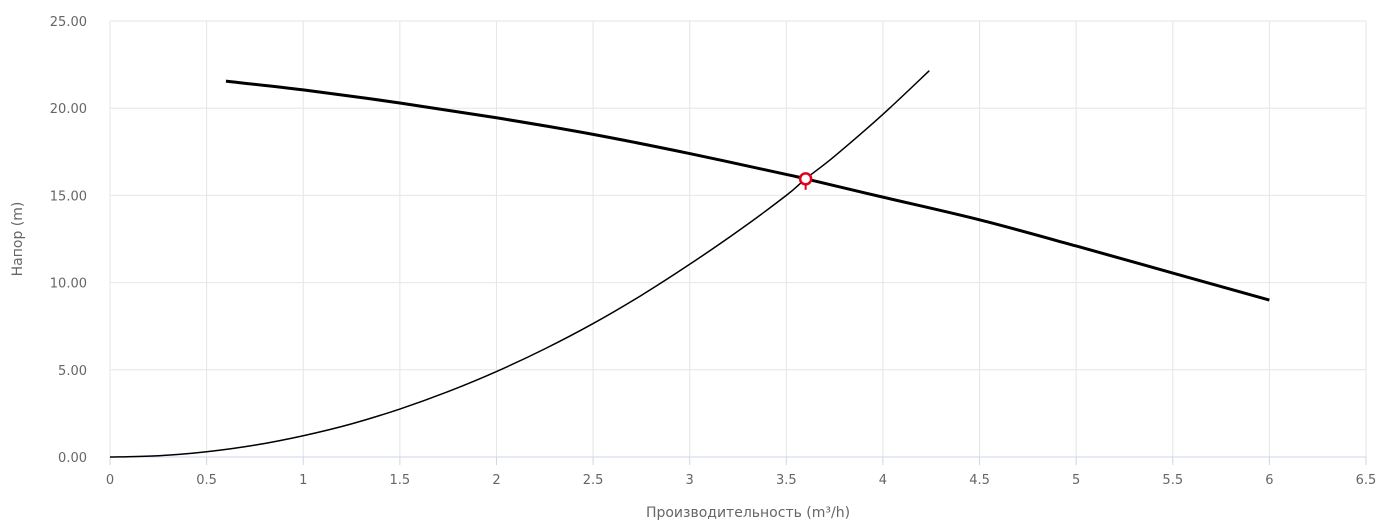 The width and height of the screenshot is (1386, 523). What do you see at coordinates (68, 22) in the screenshot?
I see `y-tick-label: 25.00` at bounding box center [68, 22].